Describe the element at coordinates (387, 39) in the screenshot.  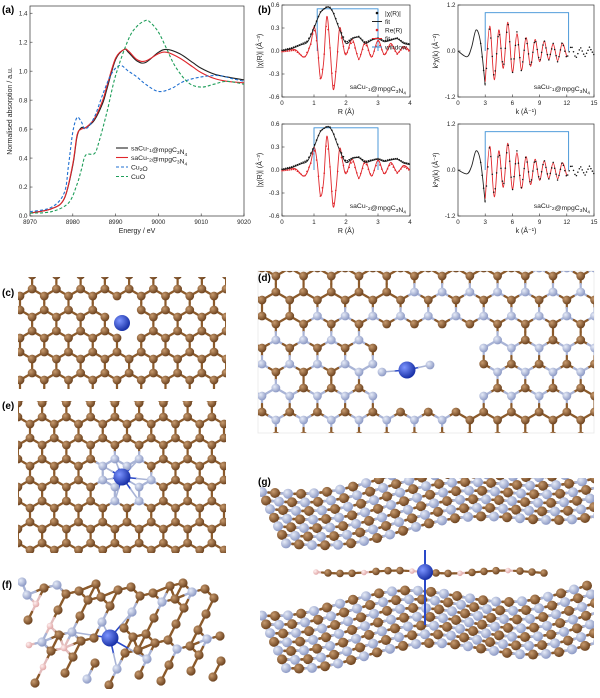
I see `legend-label-3: fit` at that location.